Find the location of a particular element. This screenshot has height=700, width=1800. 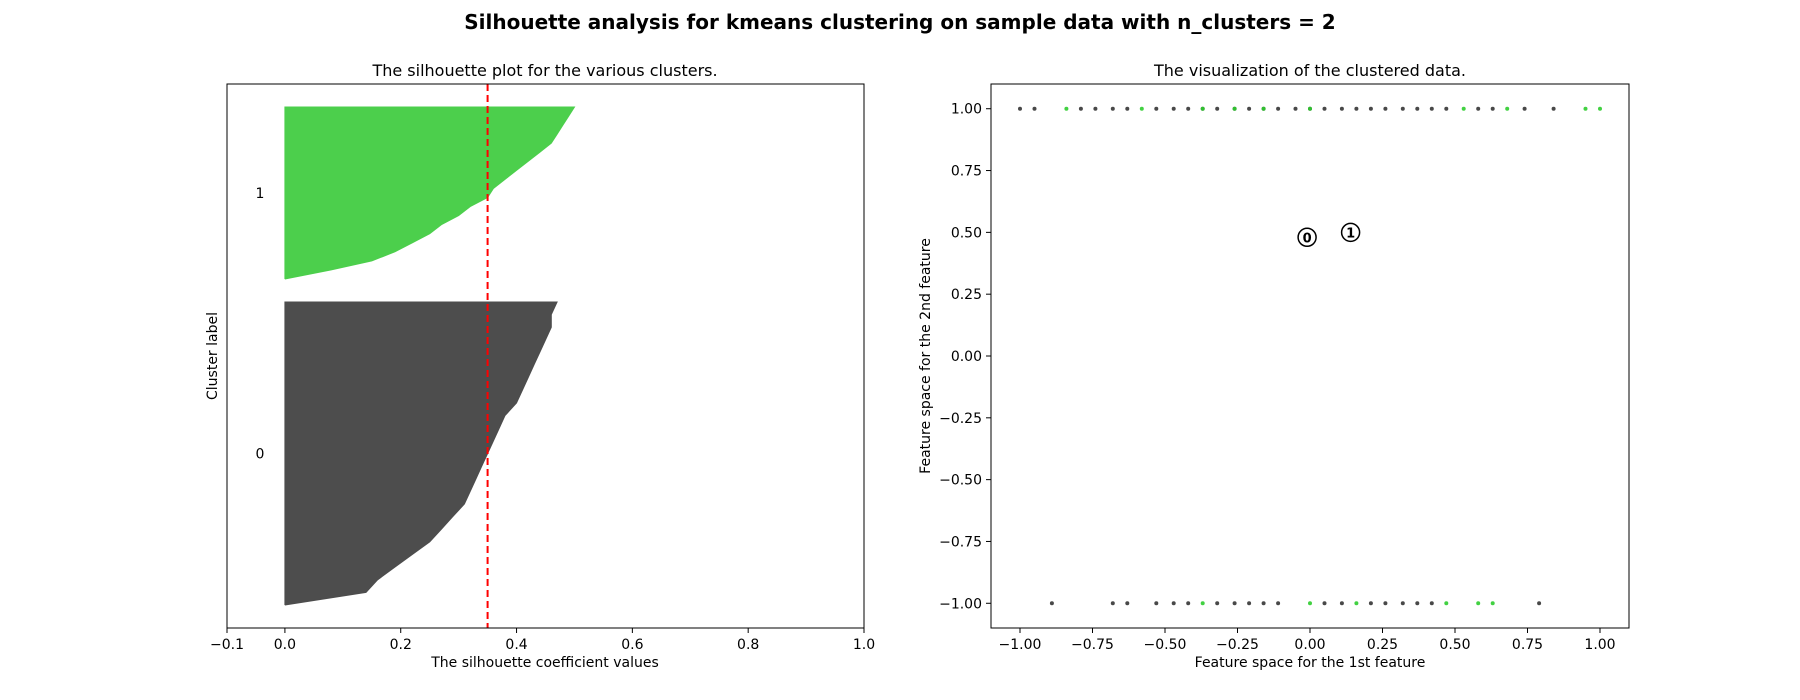

x-tick-label: 0.4 is located at coordinates (516, 645).